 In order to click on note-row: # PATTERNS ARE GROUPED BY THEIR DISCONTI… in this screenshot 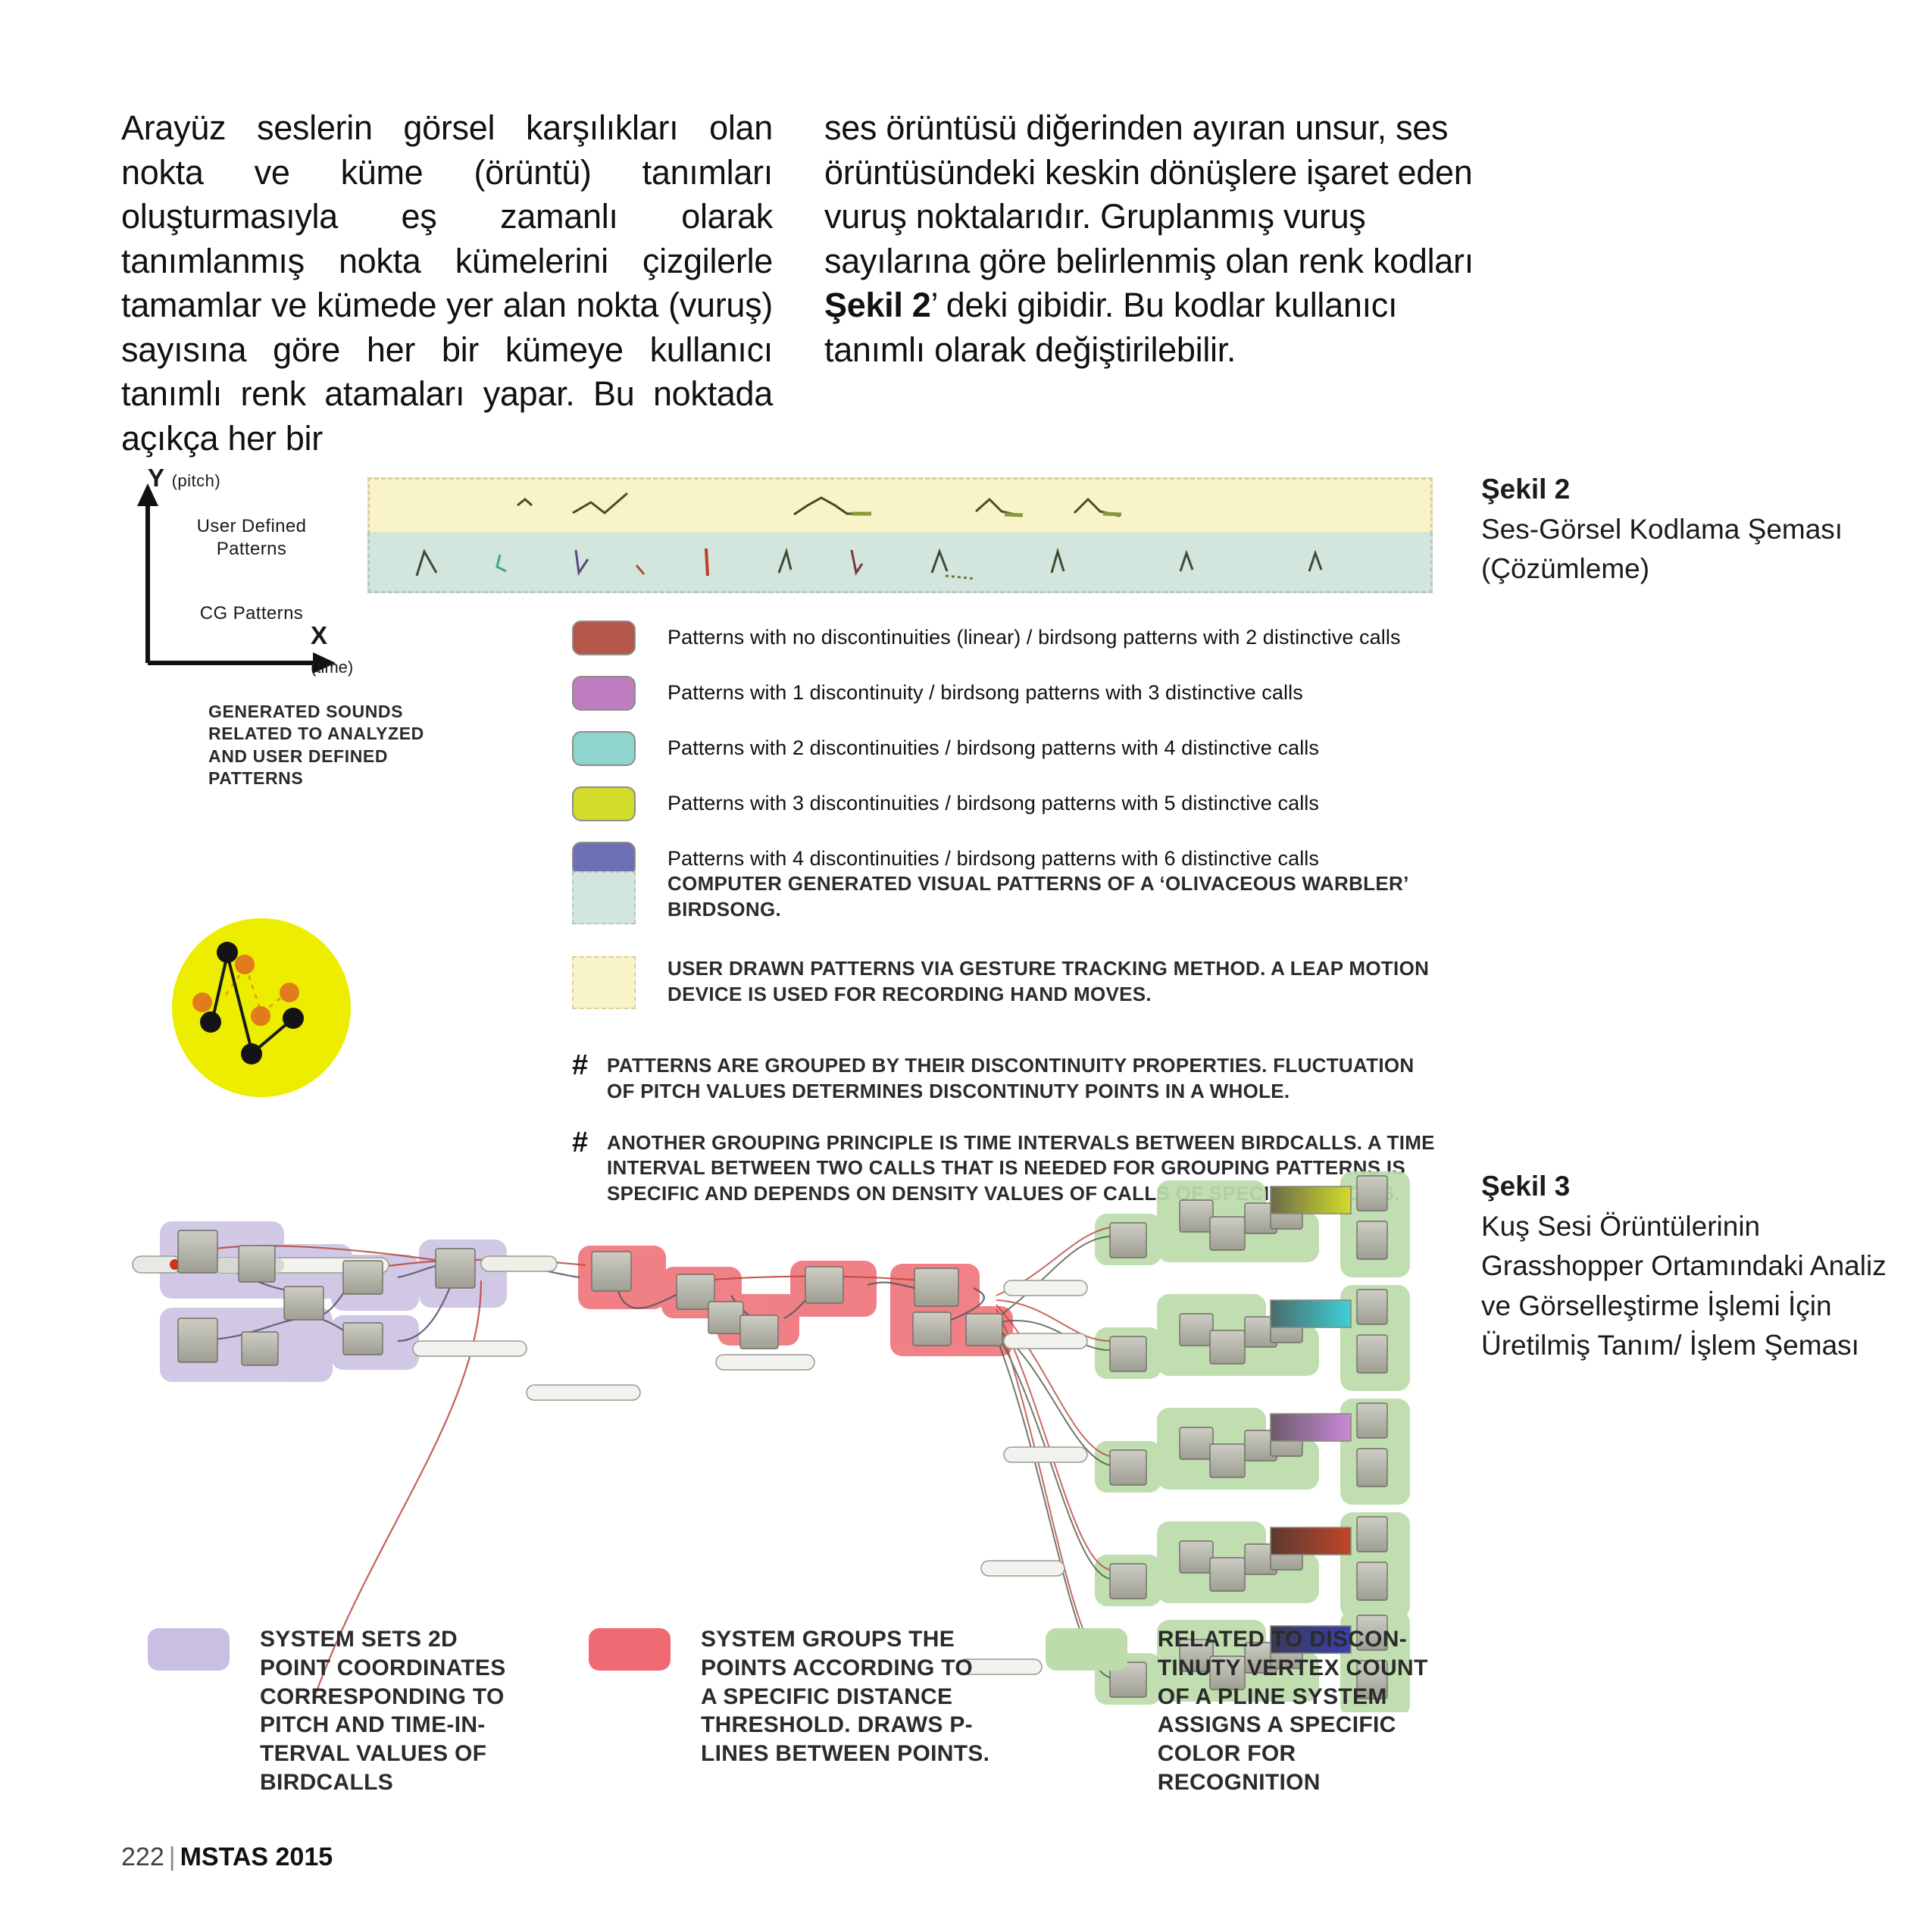, I will do `click(1008, 1077)`.